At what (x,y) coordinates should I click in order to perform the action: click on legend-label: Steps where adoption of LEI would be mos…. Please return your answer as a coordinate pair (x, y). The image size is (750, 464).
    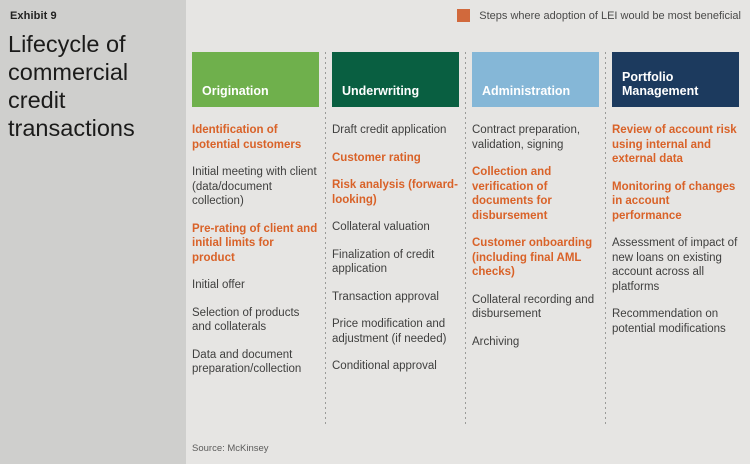
    Looking at the image, I should click on (610, 15).